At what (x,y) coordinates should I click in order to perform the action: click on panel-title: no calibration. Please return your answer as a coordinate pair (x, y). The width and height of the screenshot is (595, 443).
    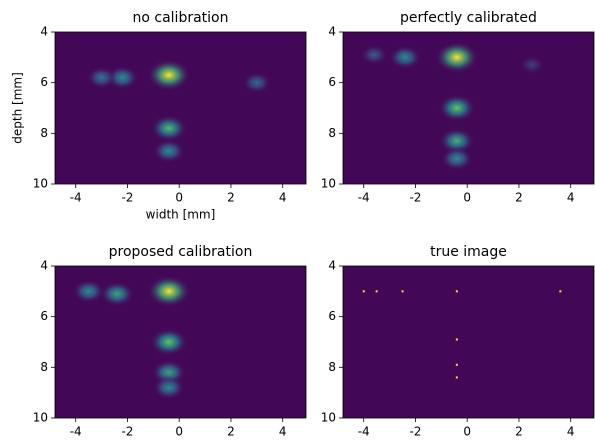
    Looking at the image, I should click on (181, 18).